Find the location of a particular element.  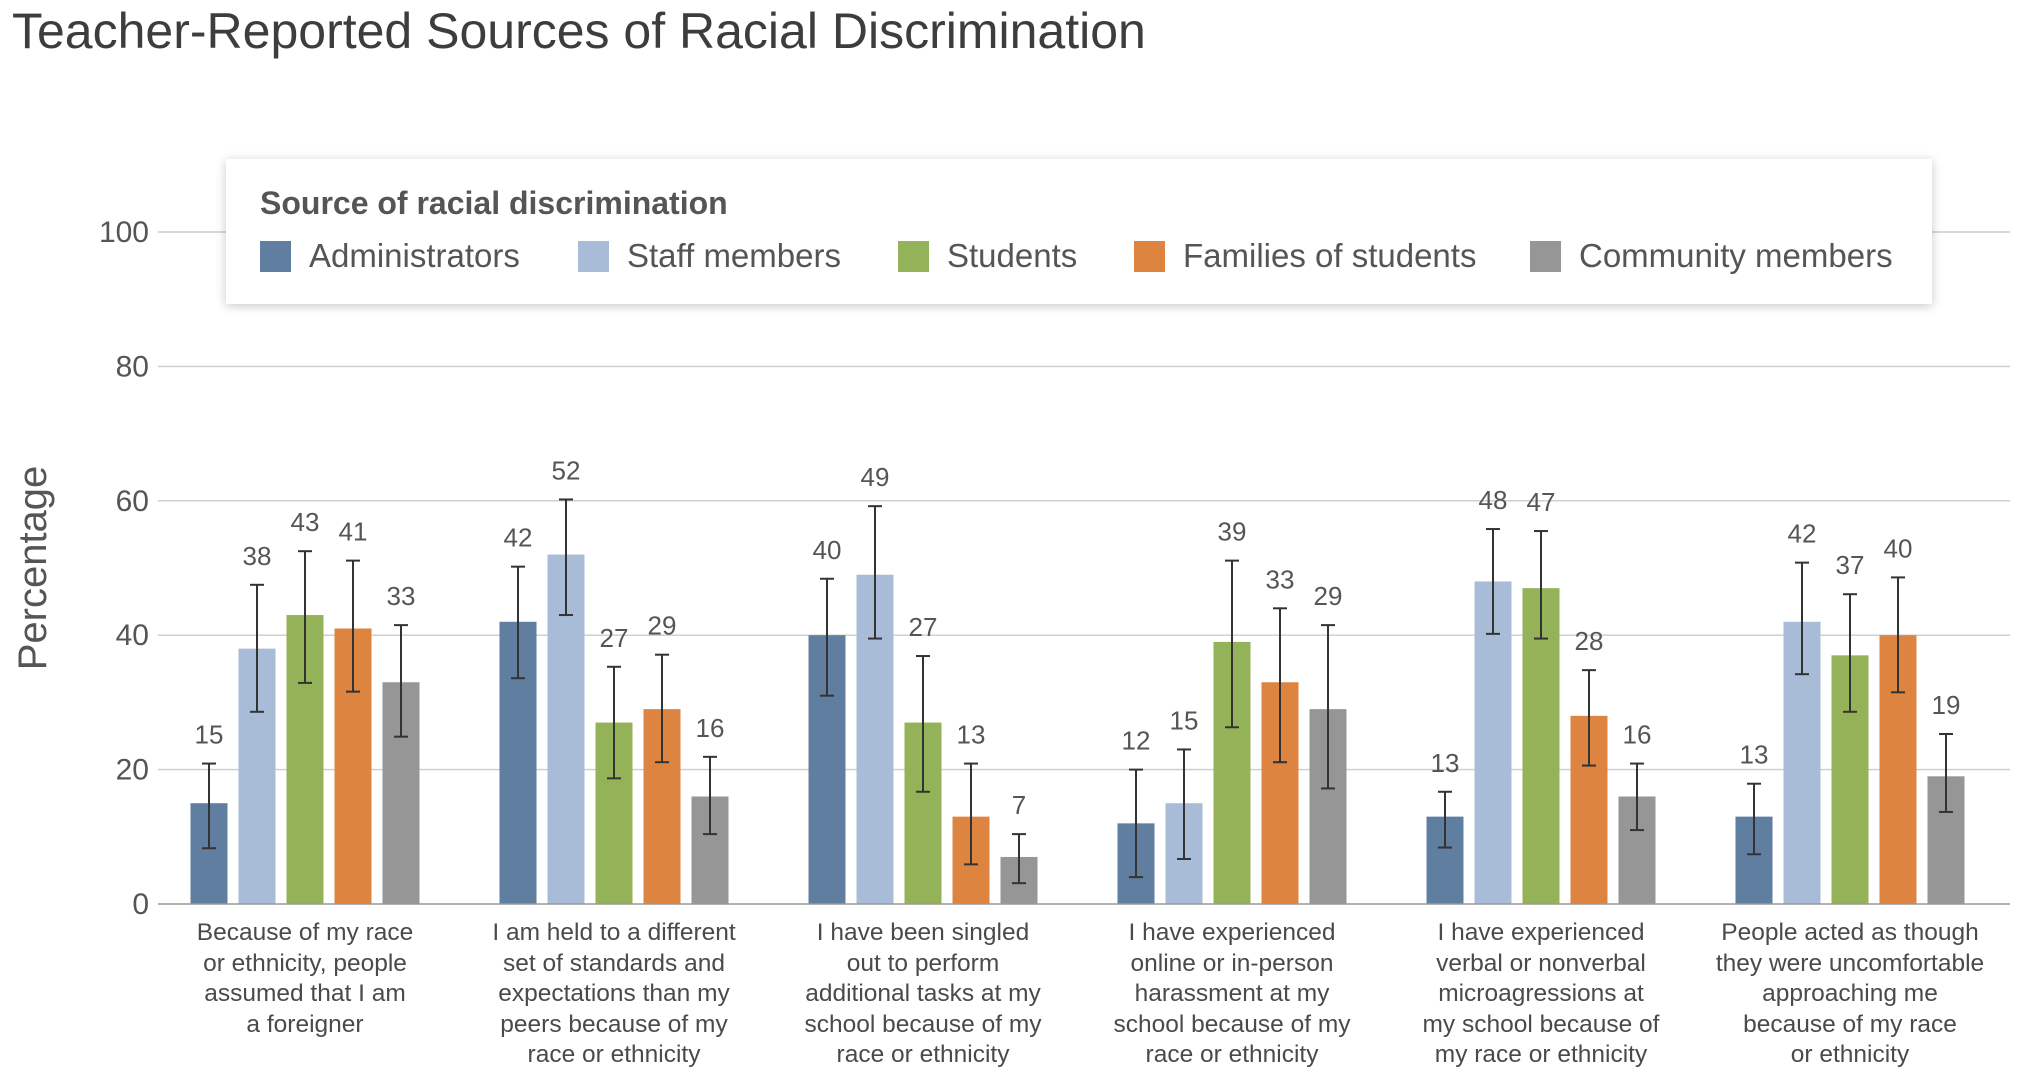

data-label-community-members-6: 19 is located at coordinates (1946, 705).